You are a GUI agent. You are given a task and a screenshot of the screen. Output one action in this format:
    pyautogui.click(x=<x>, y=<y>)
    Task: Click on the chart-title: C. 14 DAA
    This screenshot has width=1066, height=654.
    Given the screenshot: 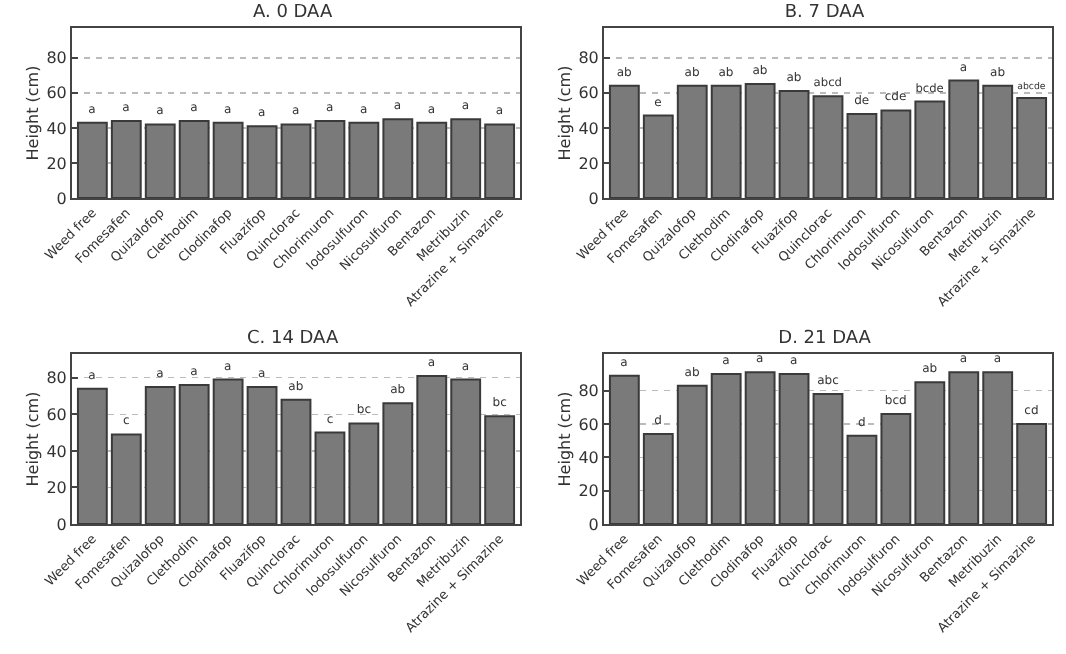 What is the action you would take?
    pyautogui.click(x=293, y=339)
    